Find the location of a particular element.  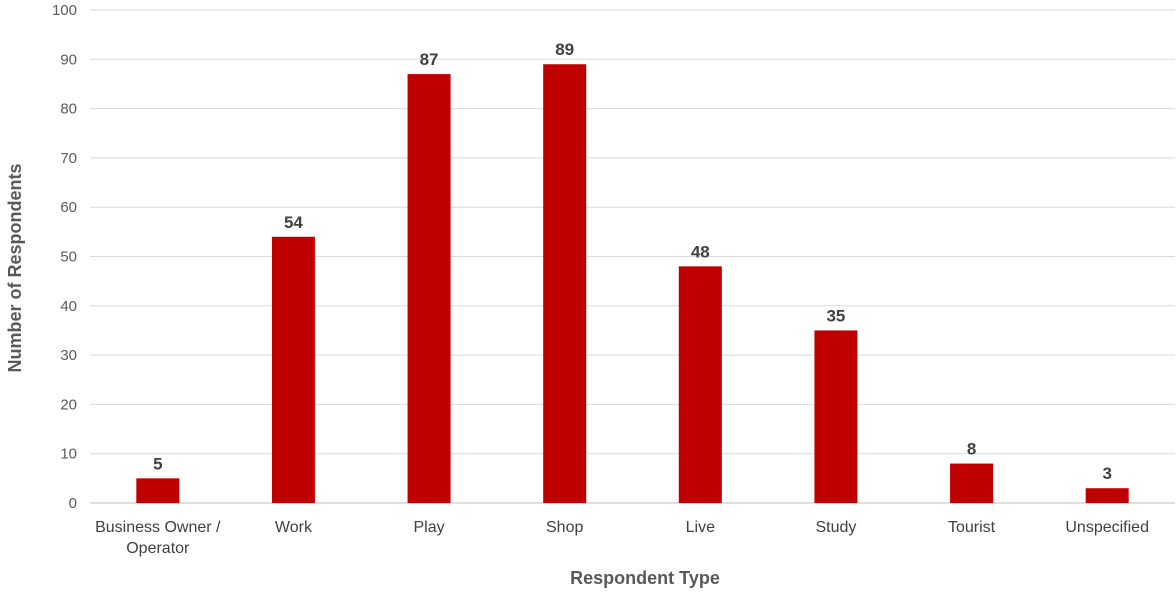

x-tick-label: Business Owner / is located at coordinates (158, 527).